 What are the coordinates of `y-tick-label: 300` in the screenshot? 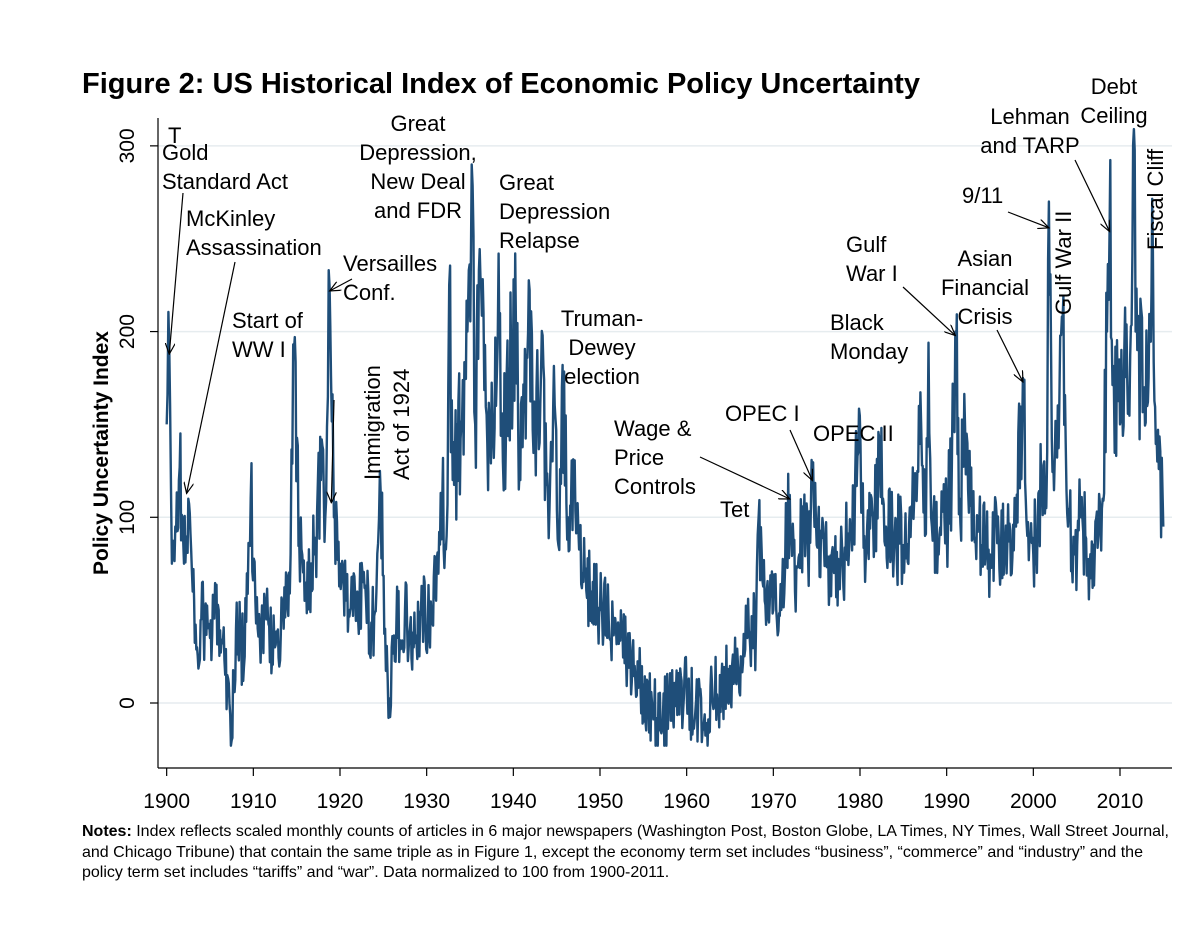 It's located at (127, 145).